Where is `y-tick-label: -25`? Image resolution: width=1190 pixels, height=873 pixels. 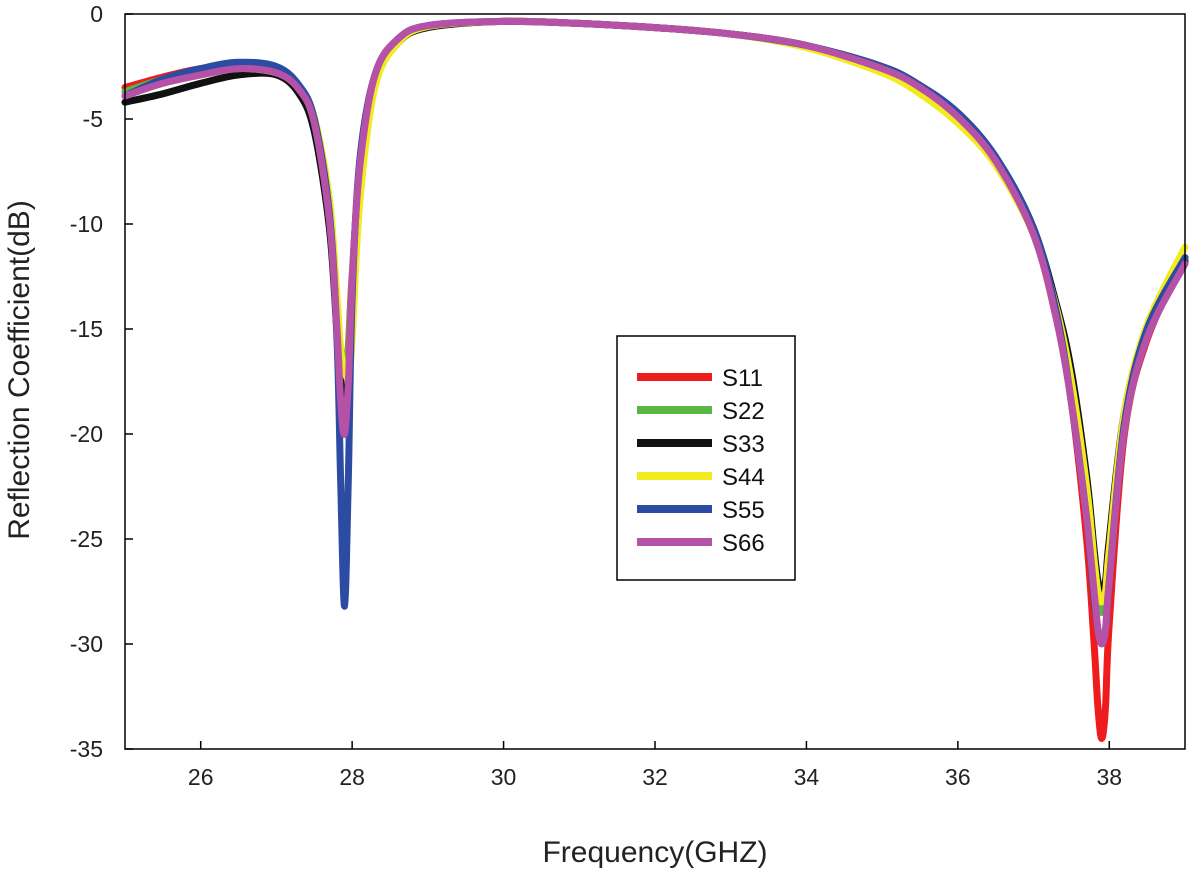 y-tick-label: -25 is located at coordinates (86, 539).